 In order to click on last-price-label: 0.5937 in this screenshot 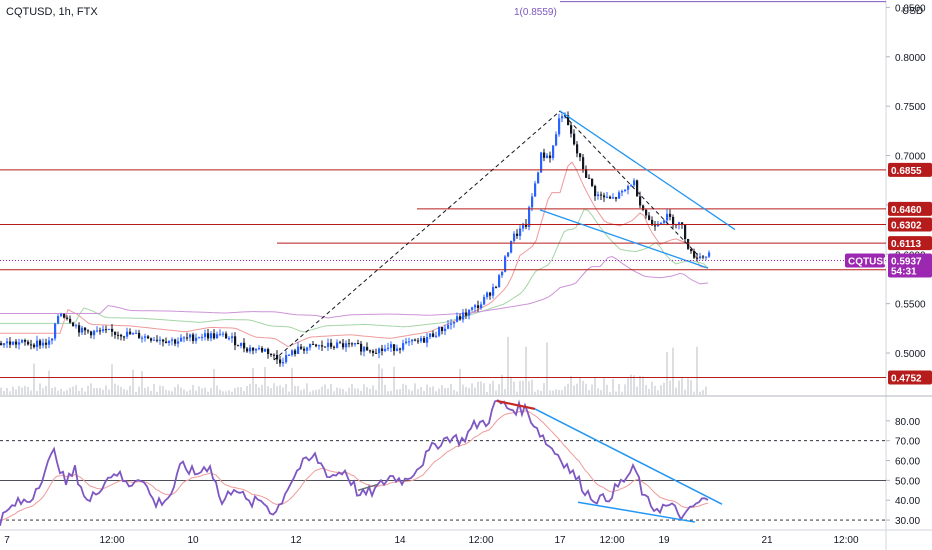, I will do `click(906, 262)`.